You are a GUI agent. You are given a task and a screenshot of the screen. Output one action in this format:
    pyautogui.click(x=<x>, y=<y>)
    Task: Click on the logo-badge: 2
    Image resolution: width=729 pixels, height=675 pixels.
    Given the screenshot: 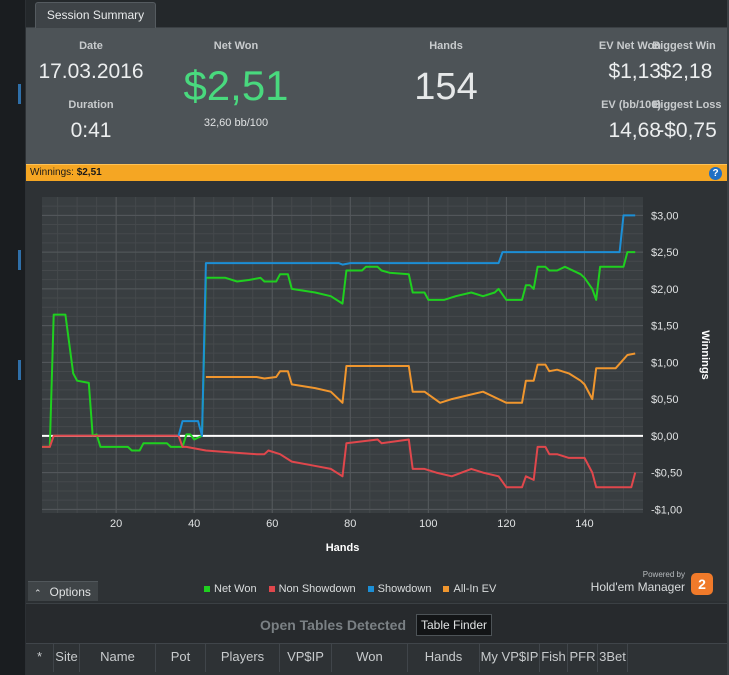 What is the action you would take?
    pyautogui.click(x=702, y=584)
    